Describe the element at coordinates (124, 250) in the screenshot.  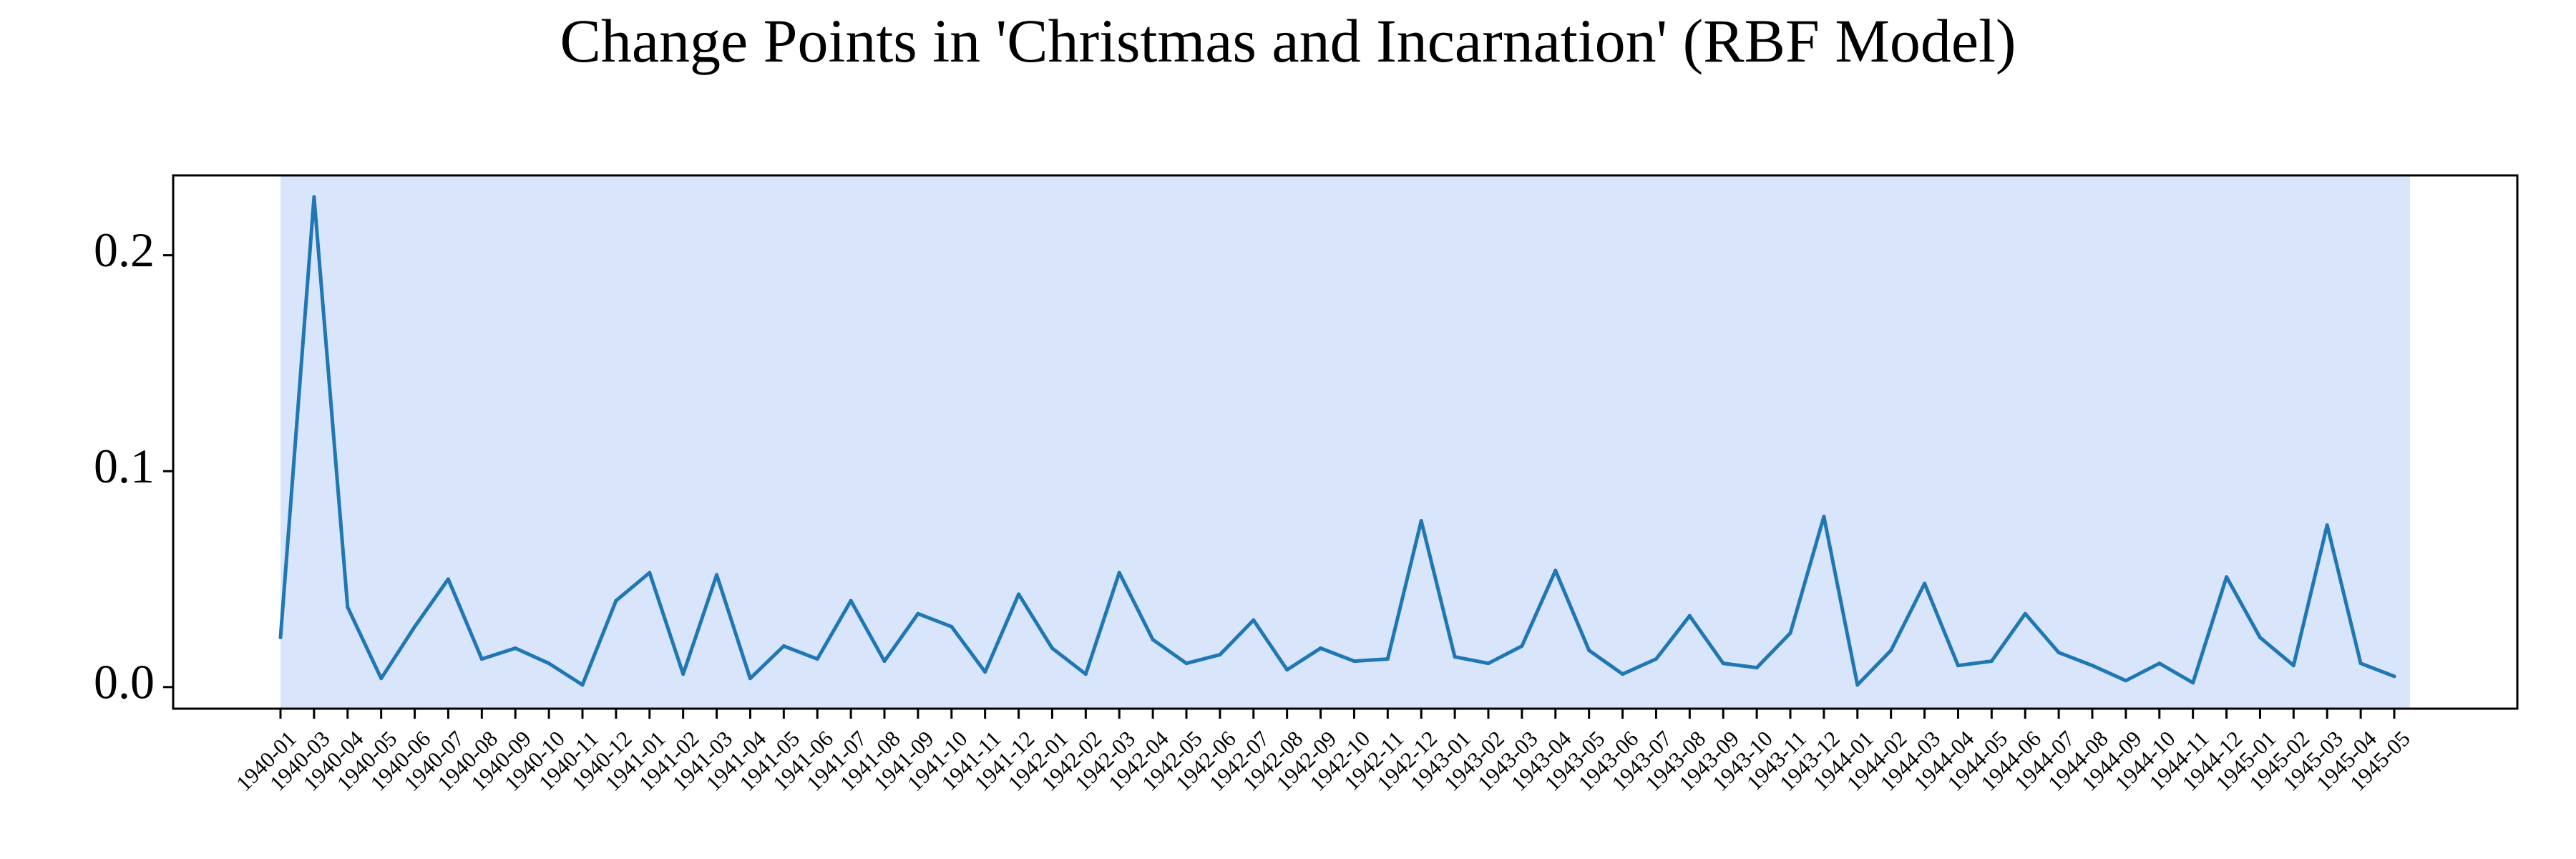
I see `y-tick-label: 0.2` at that location.